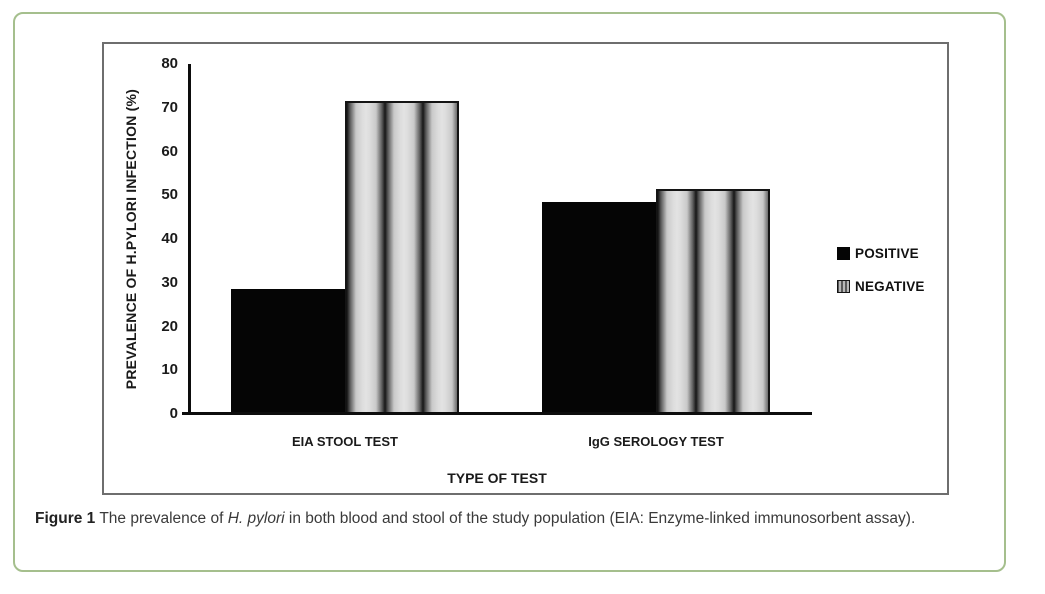 The image size is (1045, 594). Describe the element at coordinates (169, 326) in the screenshot. I see `y-tick-20: 20` at that location.